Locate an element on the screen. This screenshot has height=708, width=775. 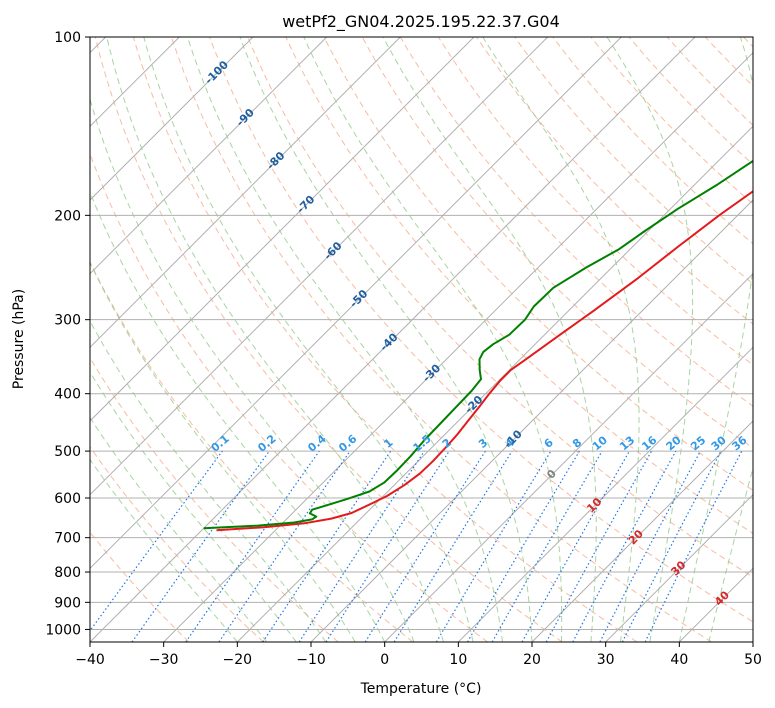
y-tick-label: 400 is located at coordinates (67, 395).